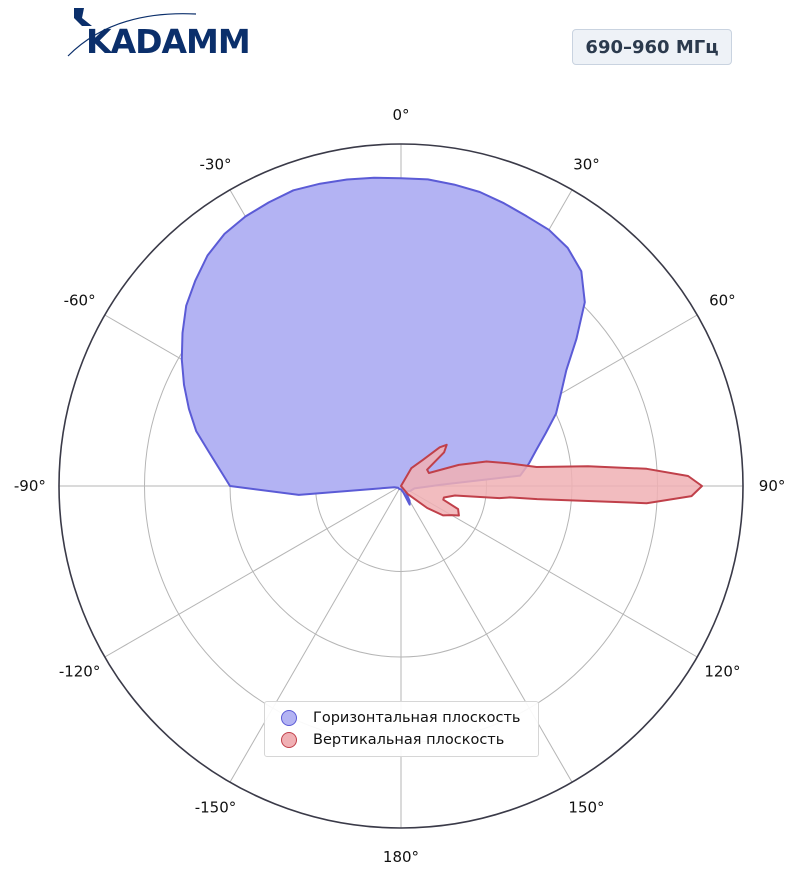  What do you see at coordinates (400, 115) in the screenshot?
I see `angle-tick-label: 0°` at bounding box center [400, 115].